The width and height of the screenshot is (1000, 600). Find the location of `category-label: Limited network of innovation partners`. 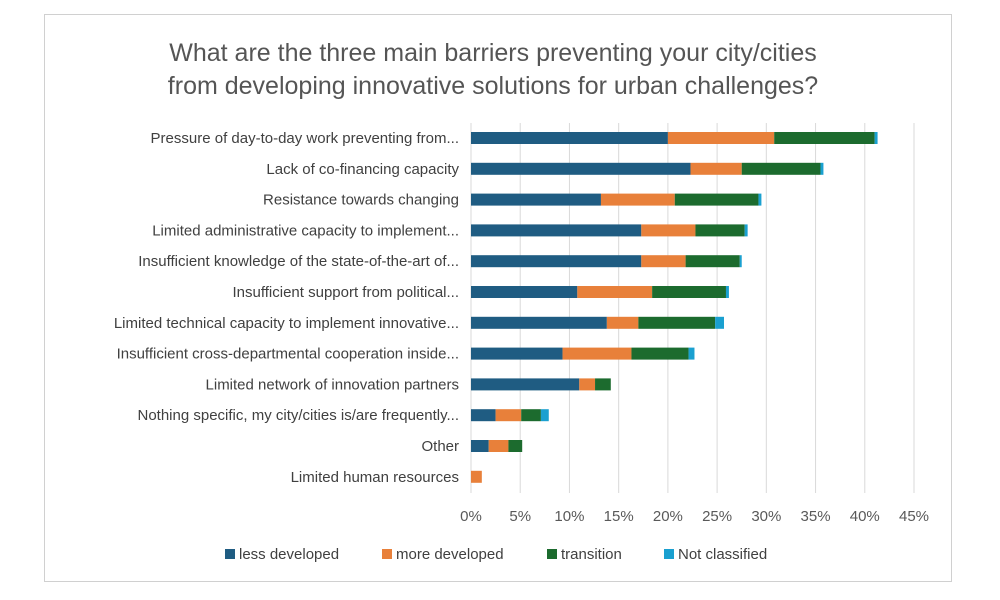

category-label: Limited network of innovation partners is located at coordinates (332, 384).